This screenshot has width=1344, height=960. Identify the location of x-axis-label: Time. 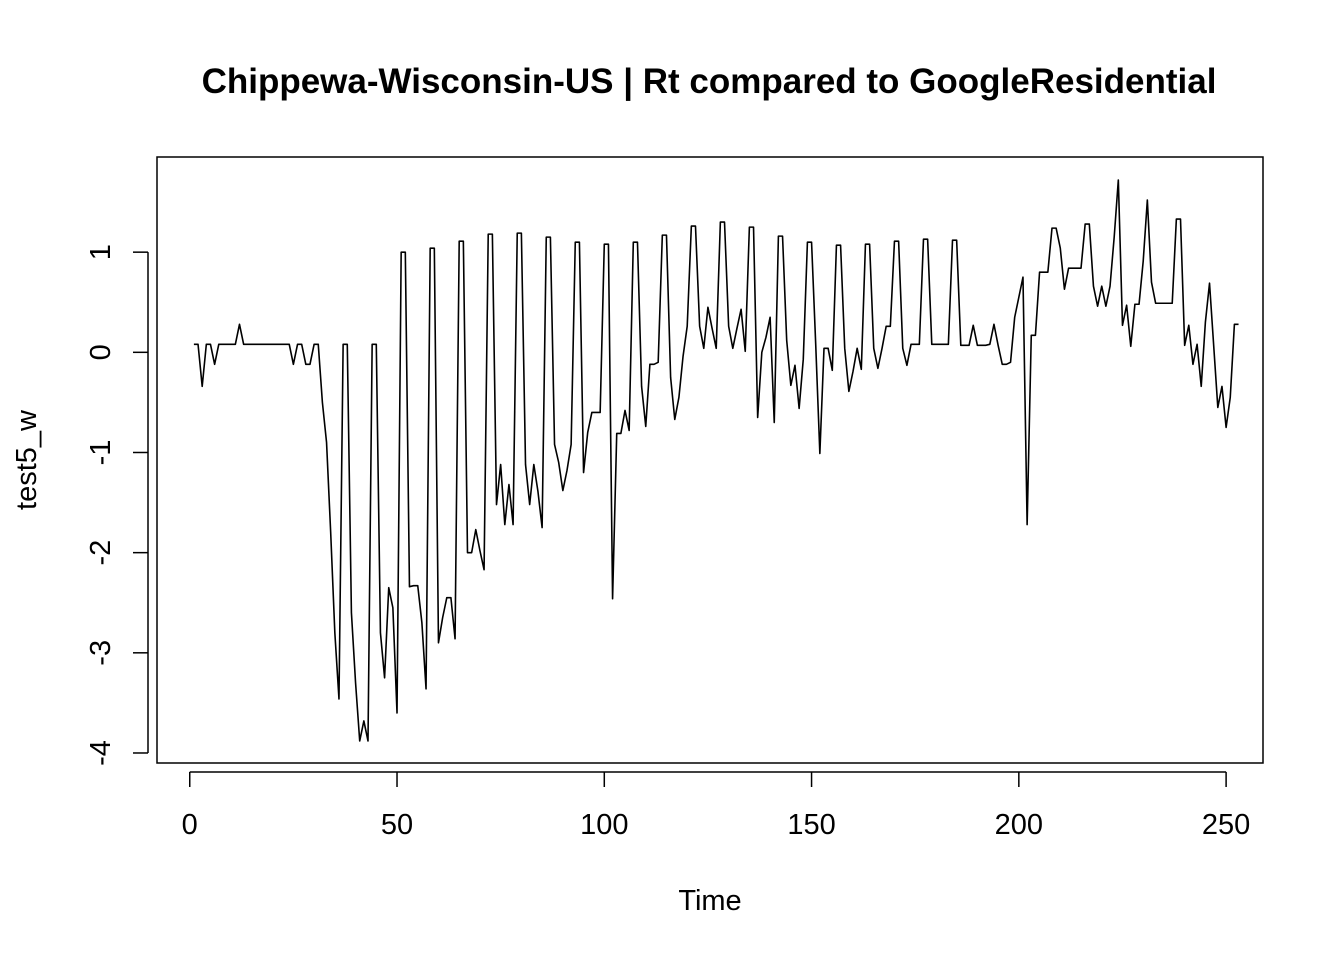
(709, 901).